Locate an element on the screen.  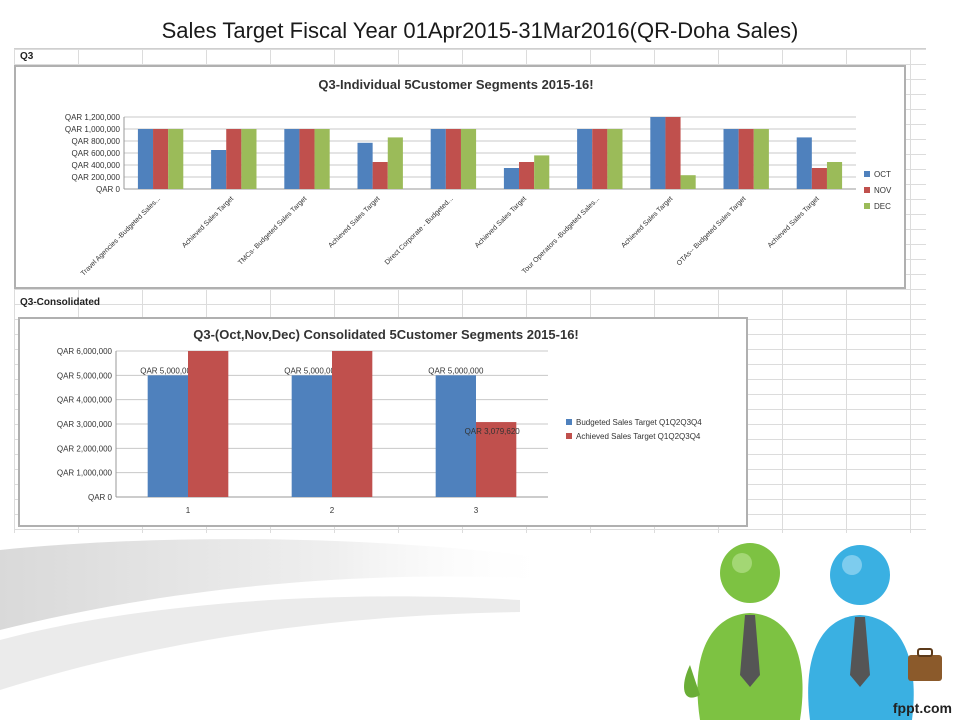
sheet-label-q3: Q3 is located at coordinates (27, 56).